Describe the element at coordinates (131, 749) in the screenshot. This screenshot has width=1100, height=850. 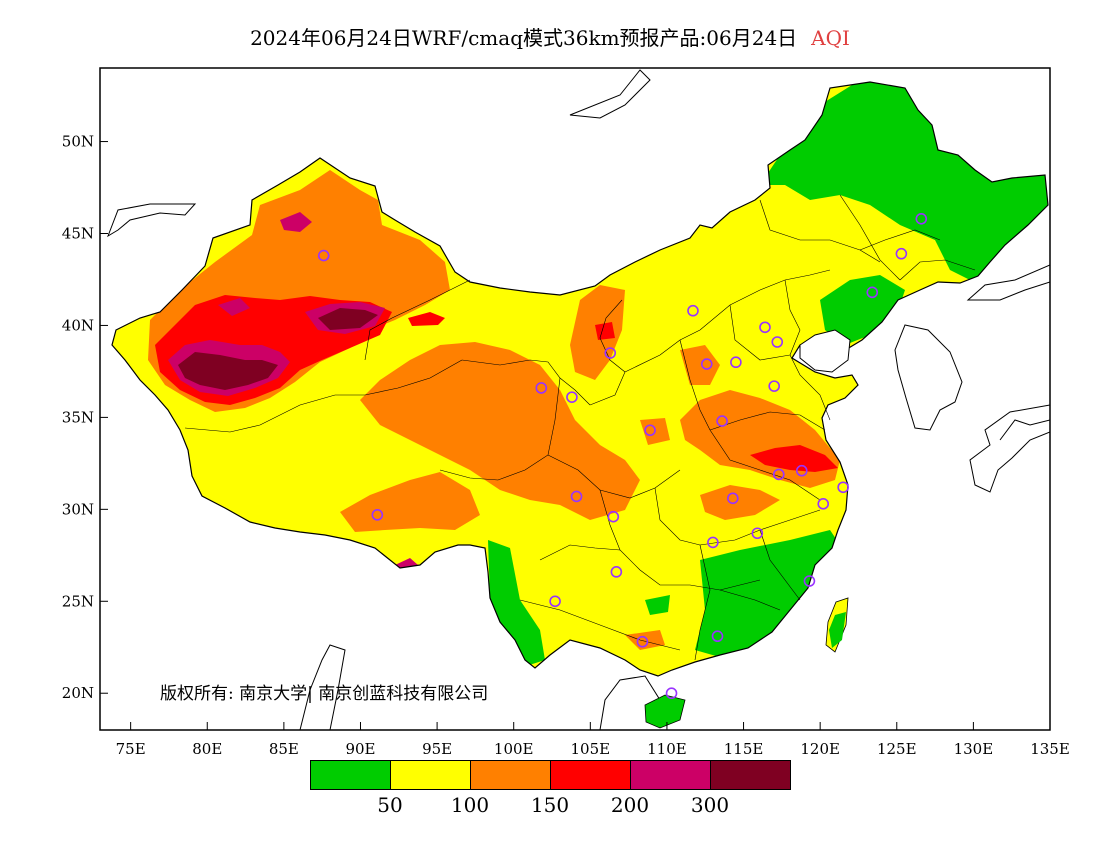
I see `x-tick-label: 75E` at that location.